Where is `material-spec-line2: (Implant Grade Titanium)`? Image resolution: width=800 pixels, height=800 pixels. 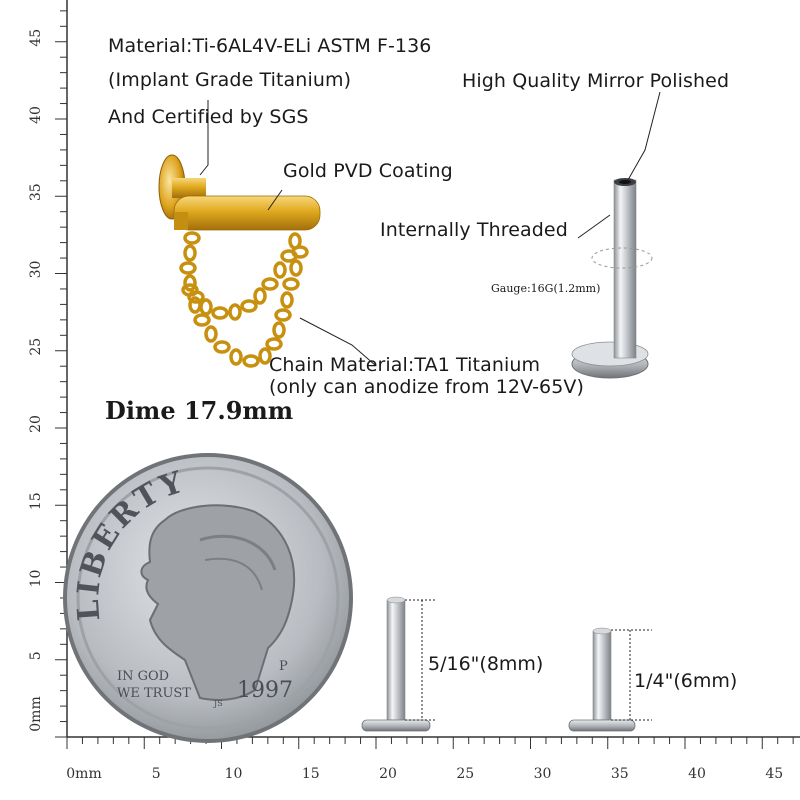 material-spec-line2: (Implant Grade Titanium) is located at coordinates (230, 80).